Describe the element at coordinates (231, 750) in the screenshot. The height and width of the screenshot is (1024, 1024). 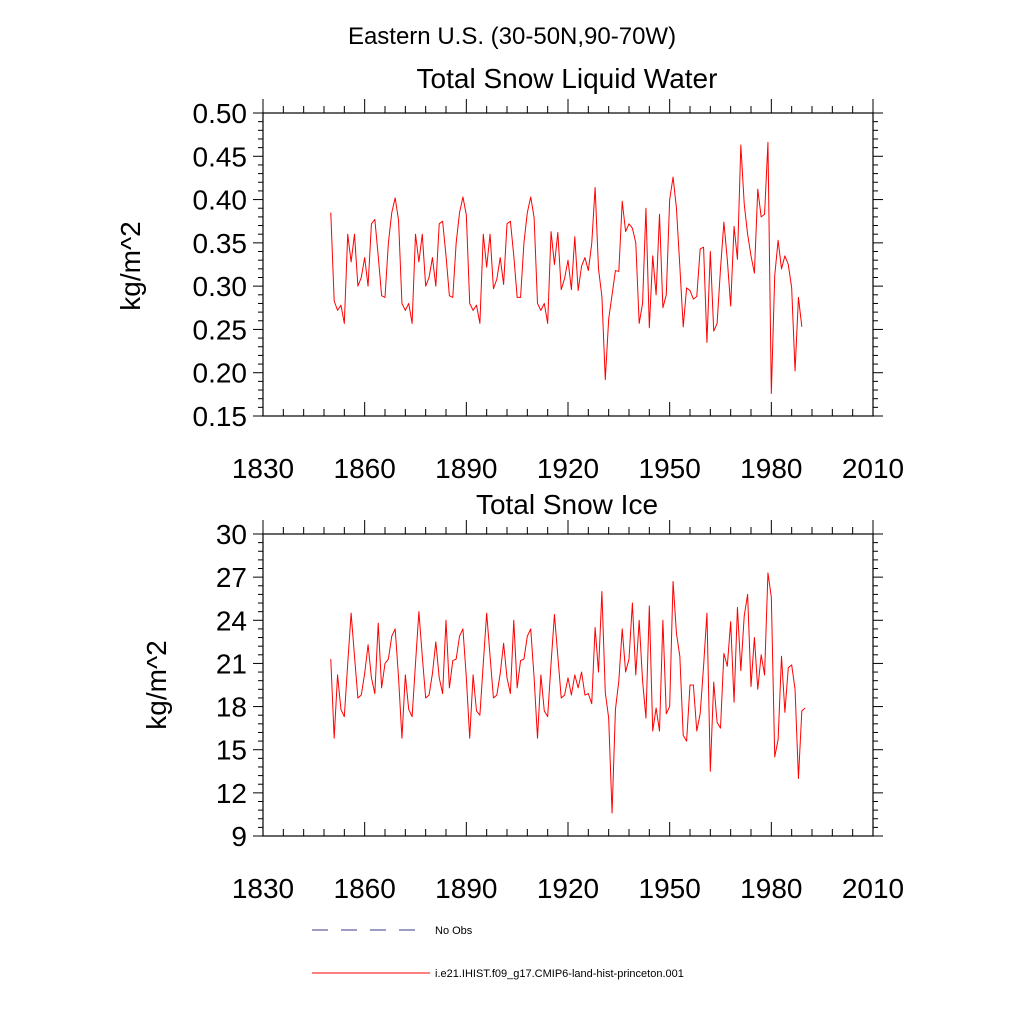
I see `y-tick-label: 15` at that location.